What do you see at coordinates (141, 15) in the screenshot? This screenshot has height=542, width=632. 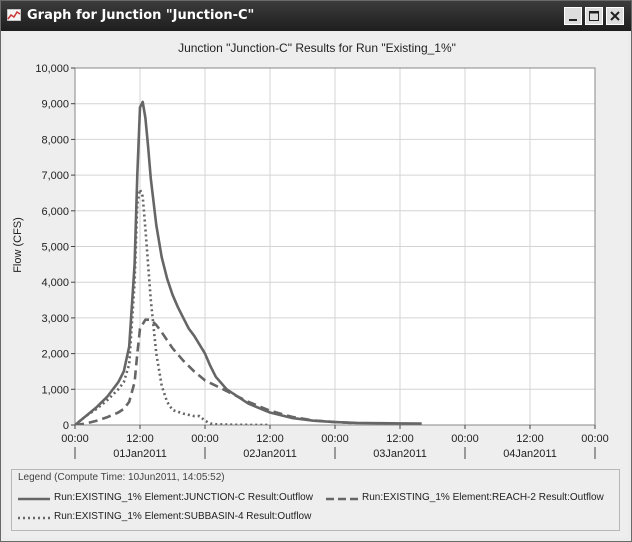 I see `window-title: Graph for Junction "Junction-C"` at bounding box center [141, 15].